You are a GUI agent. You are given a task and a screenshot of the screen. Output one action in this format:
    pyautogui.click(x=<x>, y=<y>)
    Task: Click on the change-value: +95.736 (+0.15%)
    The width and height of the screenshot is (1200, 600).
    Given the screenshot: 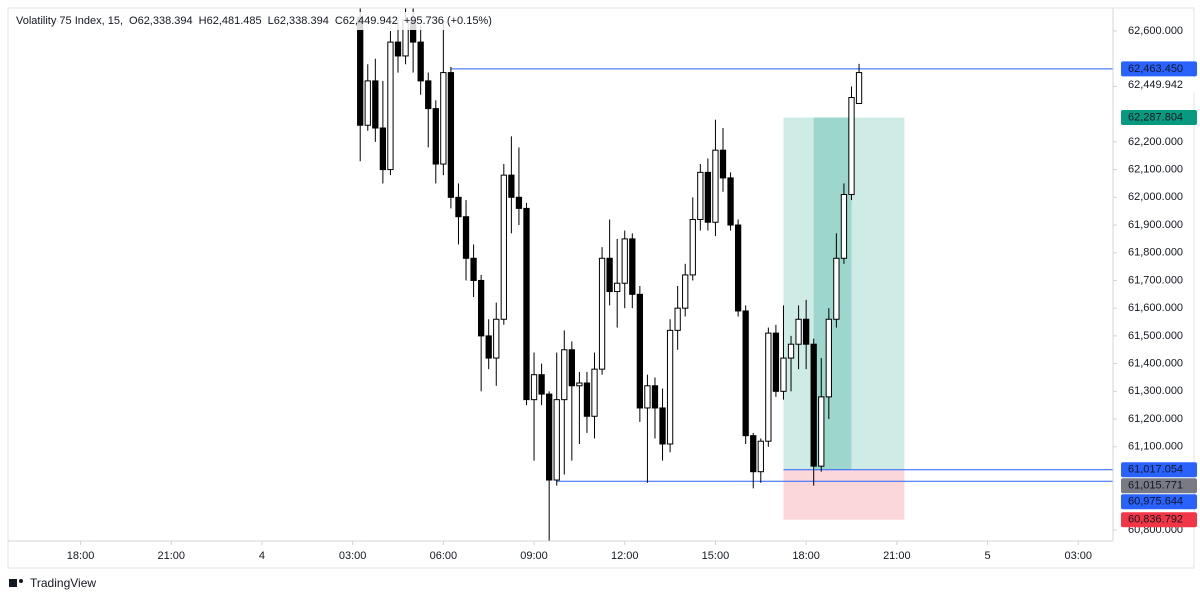 What is the action you would take?
    pyautogui.click(x=448, y=21)
    